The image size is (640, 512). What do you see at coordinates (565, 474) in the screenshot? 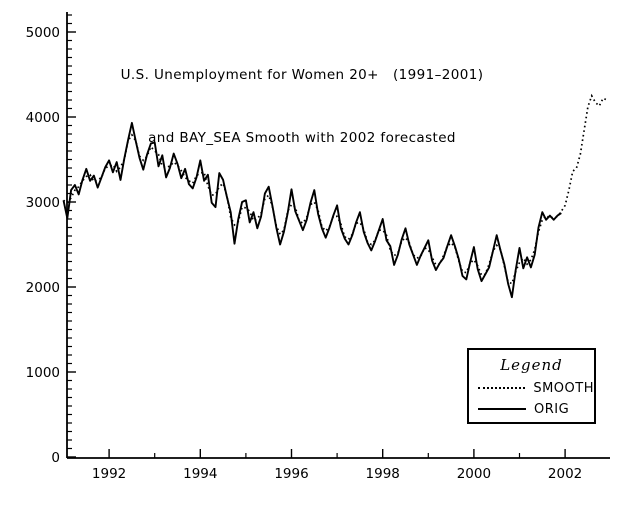
I see `x-tick-label: 2002` at bounding box center [565, 474].